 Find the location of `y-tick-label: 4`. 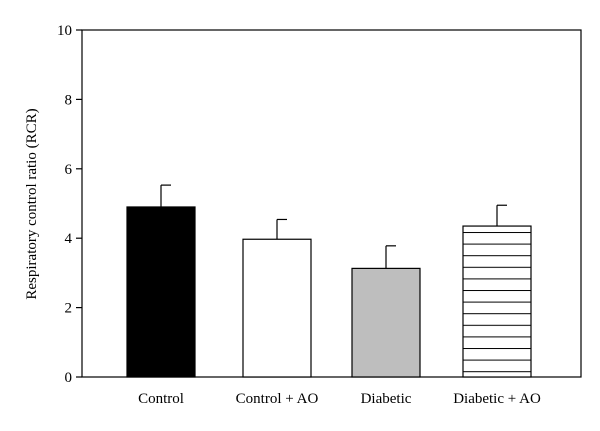

y-tick-label: 4 is located at coordinates (69, 239).